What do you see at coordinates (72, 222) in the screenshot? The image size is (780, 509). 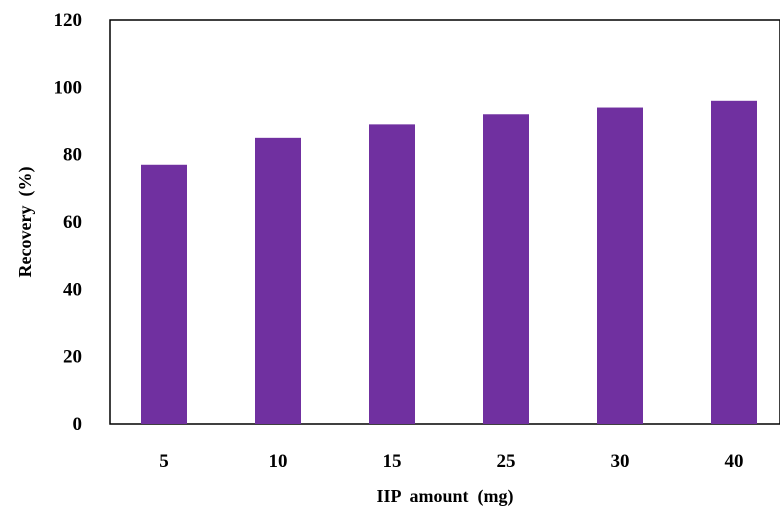 I see `y-tick-label: 60` at bounding box center [72, 222].